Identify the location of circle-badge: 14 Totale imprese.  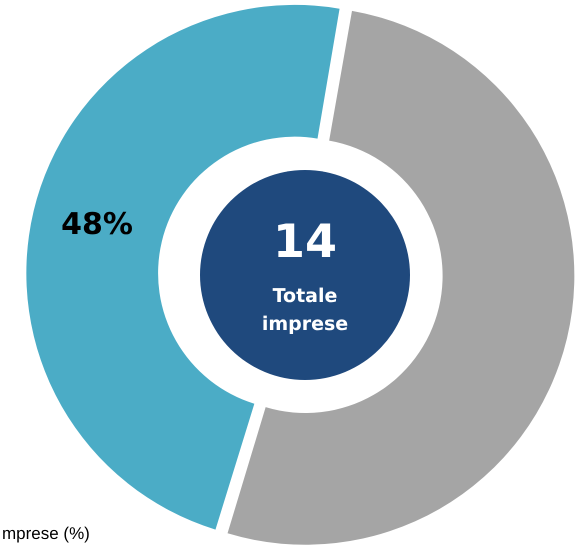
(305, 275).